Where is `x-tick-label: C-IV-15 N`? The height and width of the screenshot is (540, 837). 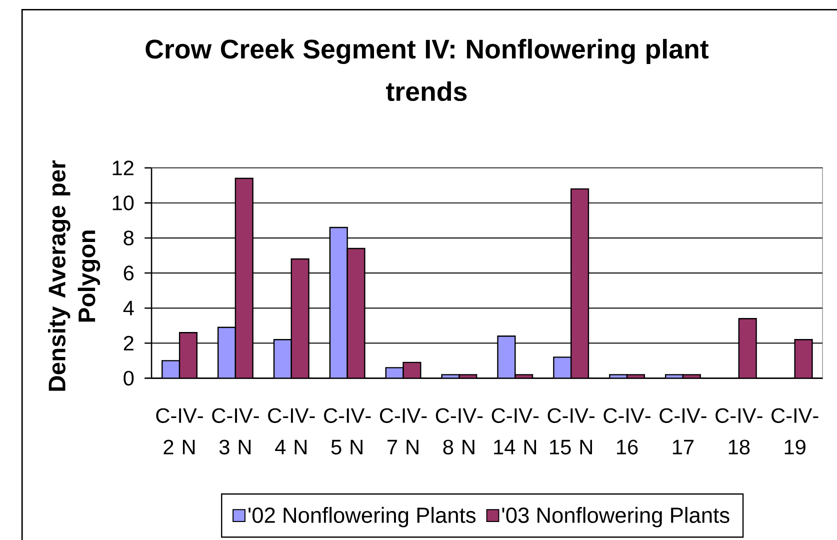 x-tick-label: C-IV-15 N is located at coordinates (571, 431).